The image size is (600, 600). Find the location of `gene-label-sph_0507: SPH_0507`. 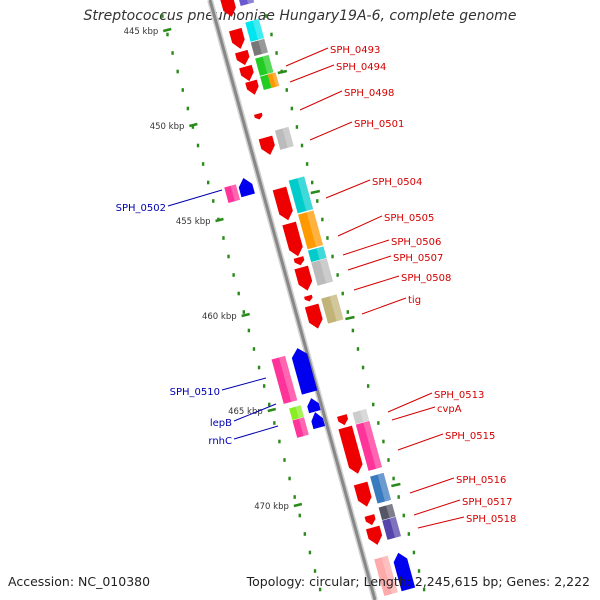

gene-label-sph_0507: SPH_0507 is located at coordinates (418, 258).